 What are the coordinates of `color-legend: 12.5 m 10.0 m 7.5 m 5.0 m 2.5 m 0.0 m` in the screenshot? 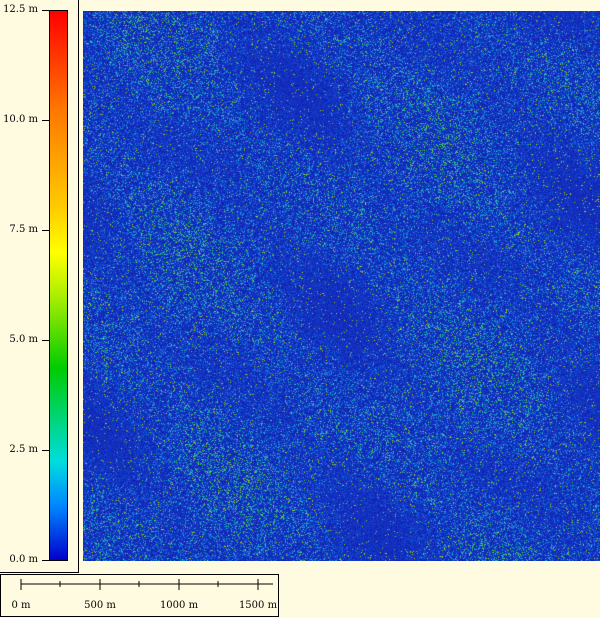 It's located at (39, 286).